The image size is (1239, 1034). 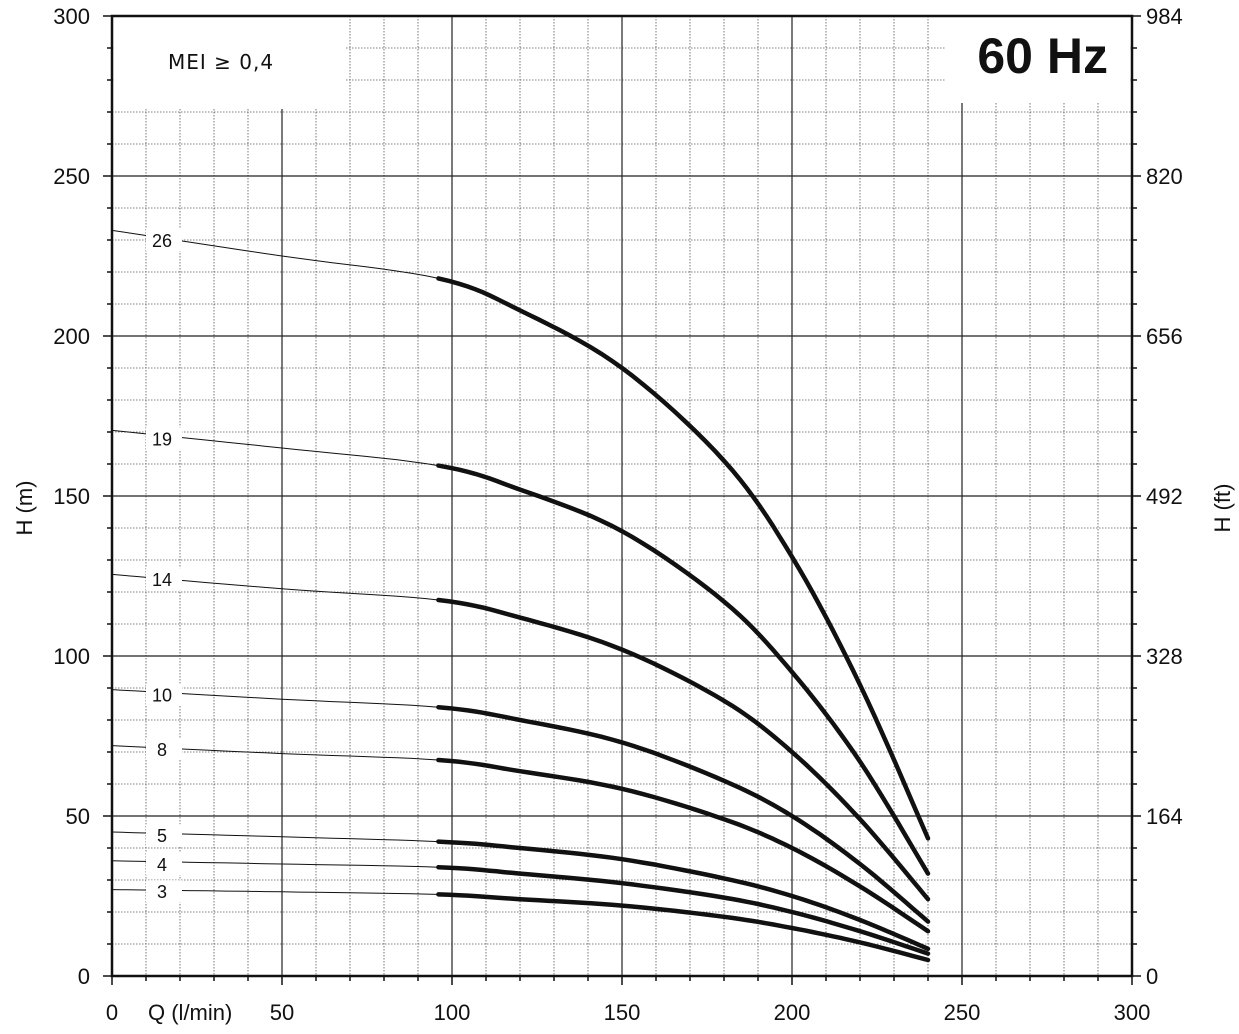 I want to click on y-tick-label-right: 0, so click(x=1152, y=976).